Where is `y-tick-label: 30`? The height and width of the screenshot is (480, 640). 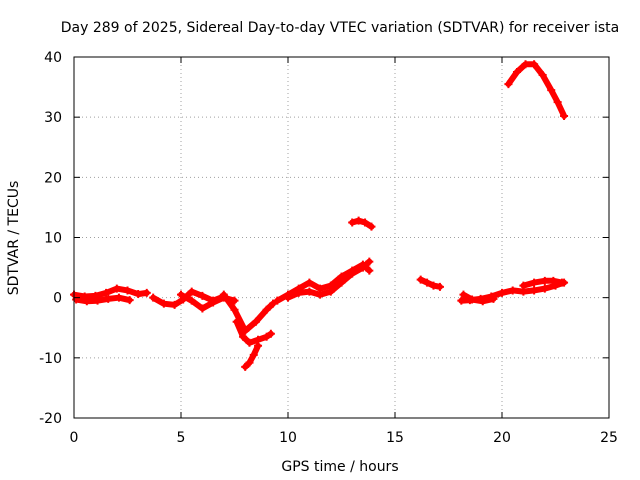 y-tick-label: 30 is located at coordinates (53, 118).